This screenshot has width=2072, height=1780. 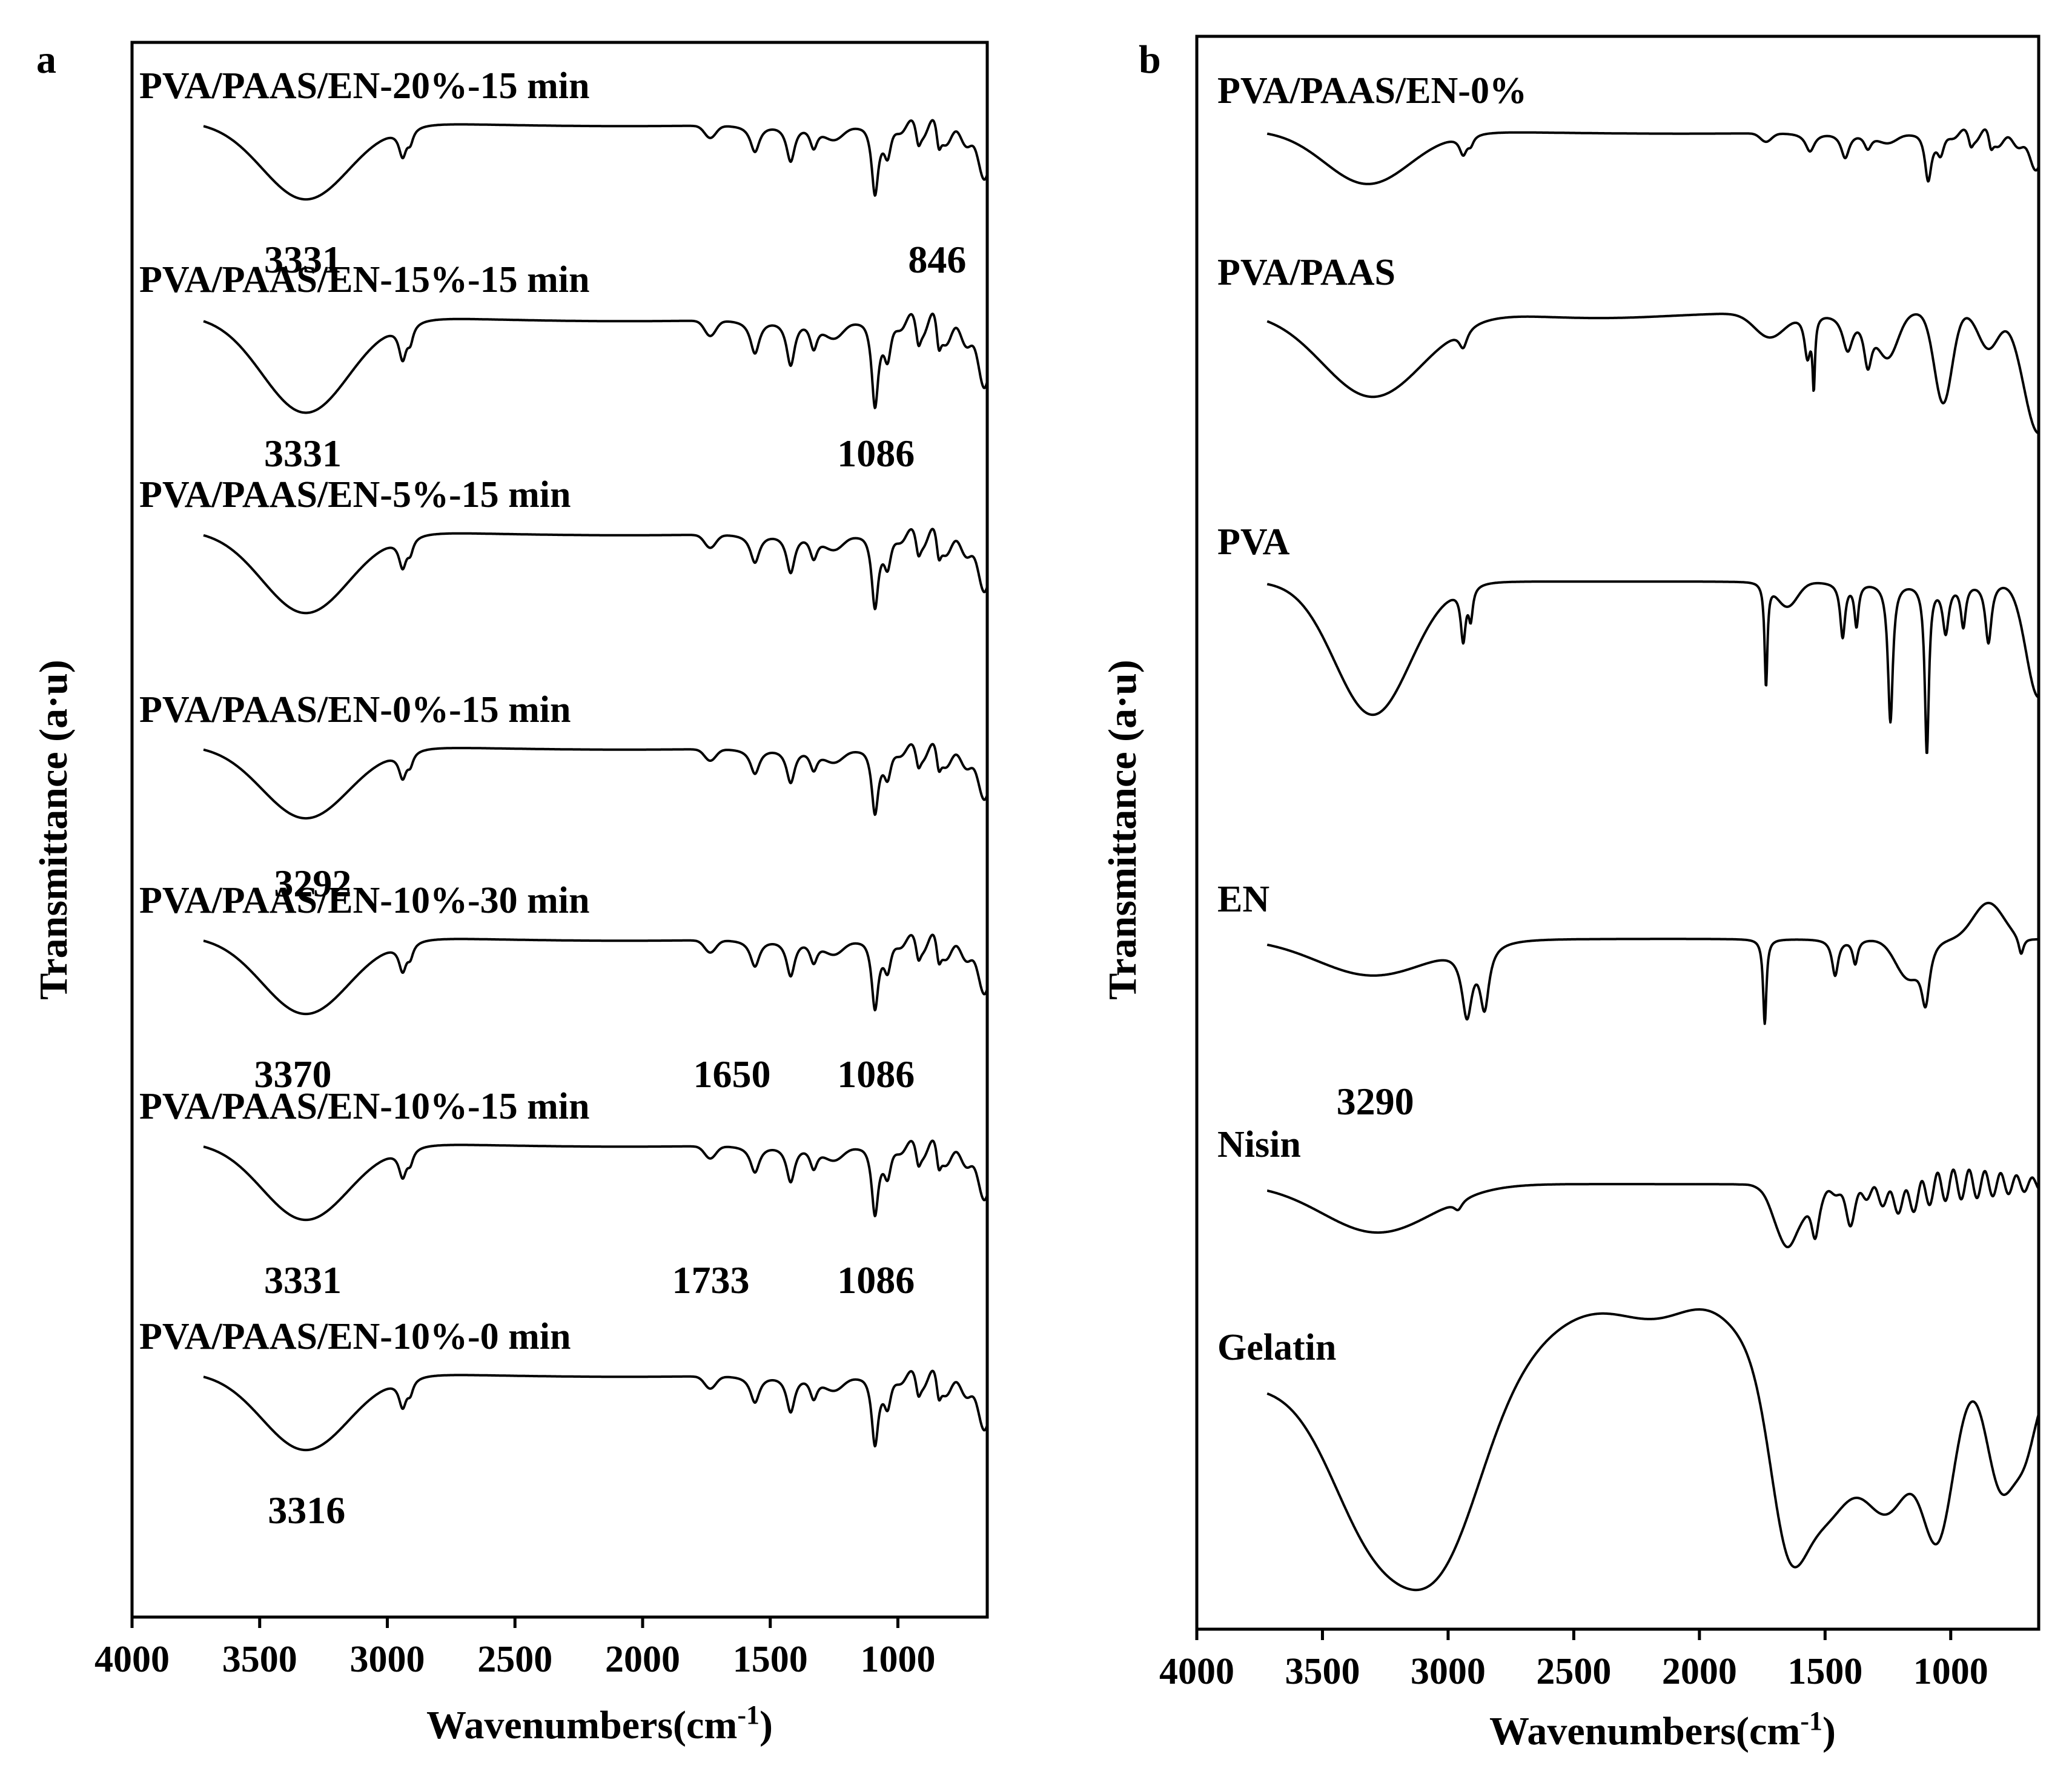 I want to click on panel-b-x-axis-label-close: ), so click(x=1829, y=1731).